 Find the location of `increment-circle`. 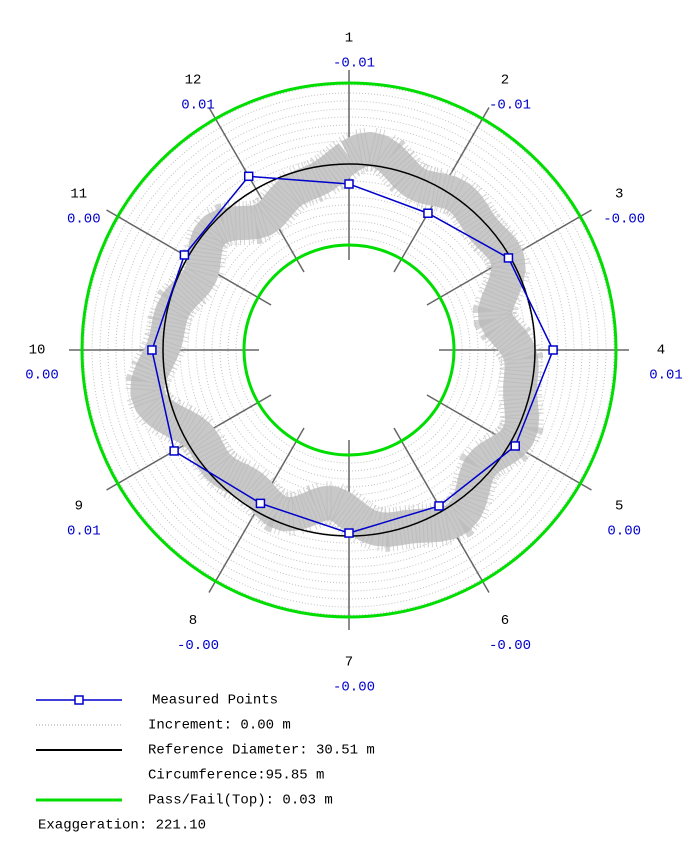

increment-circle is located at coordinates (349, 350).